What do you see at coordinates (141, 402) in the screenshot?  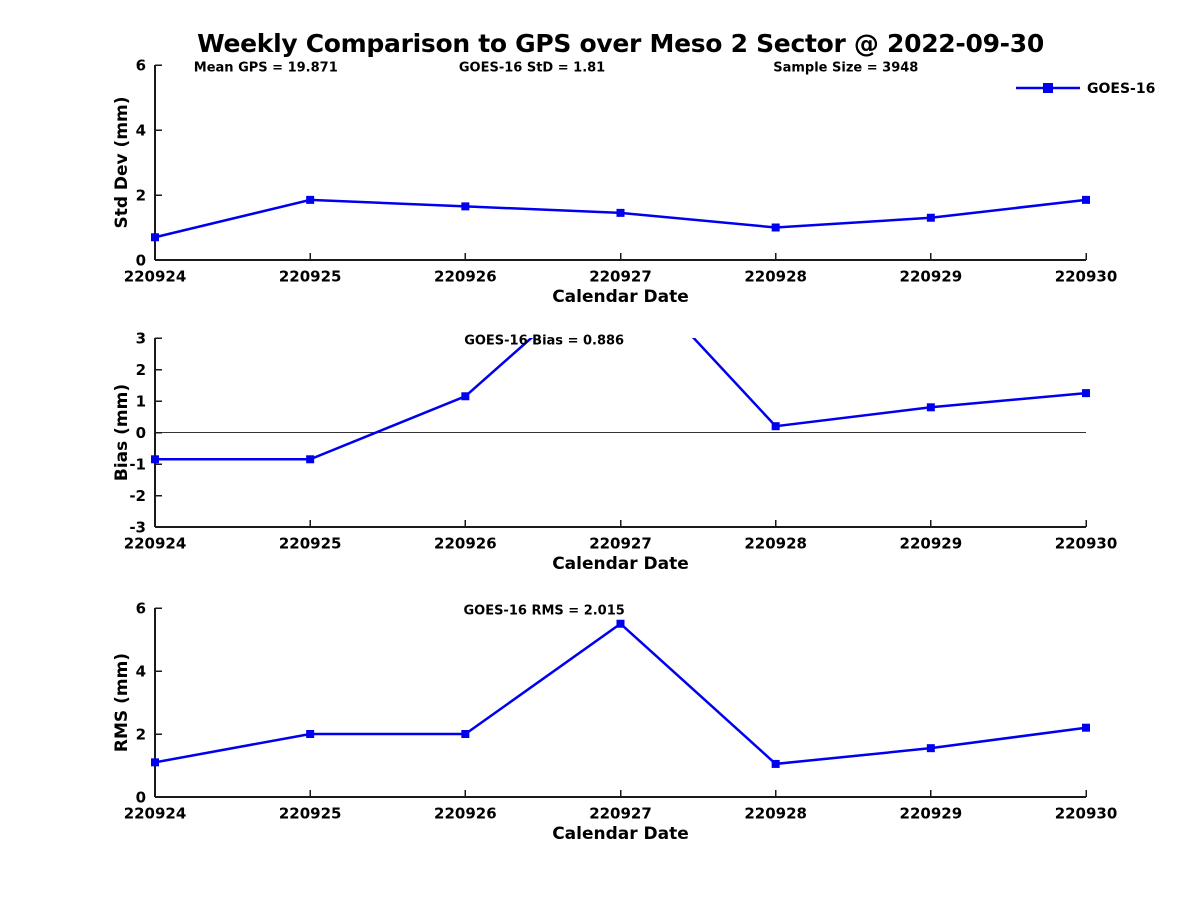 I see `y-axis-tick-label: 1` at bounding box center [141, 402].